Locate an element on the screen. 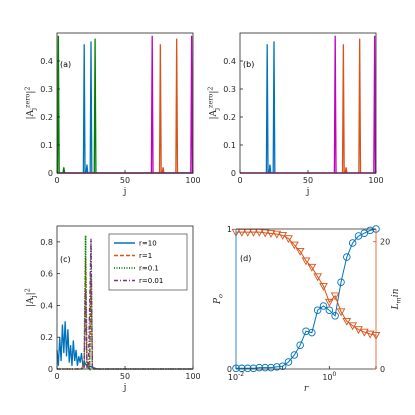 Image resolution: width=415 pixels, height=415 pixels. right-y-tick-label: 20 is located at coordinates (385, 242).